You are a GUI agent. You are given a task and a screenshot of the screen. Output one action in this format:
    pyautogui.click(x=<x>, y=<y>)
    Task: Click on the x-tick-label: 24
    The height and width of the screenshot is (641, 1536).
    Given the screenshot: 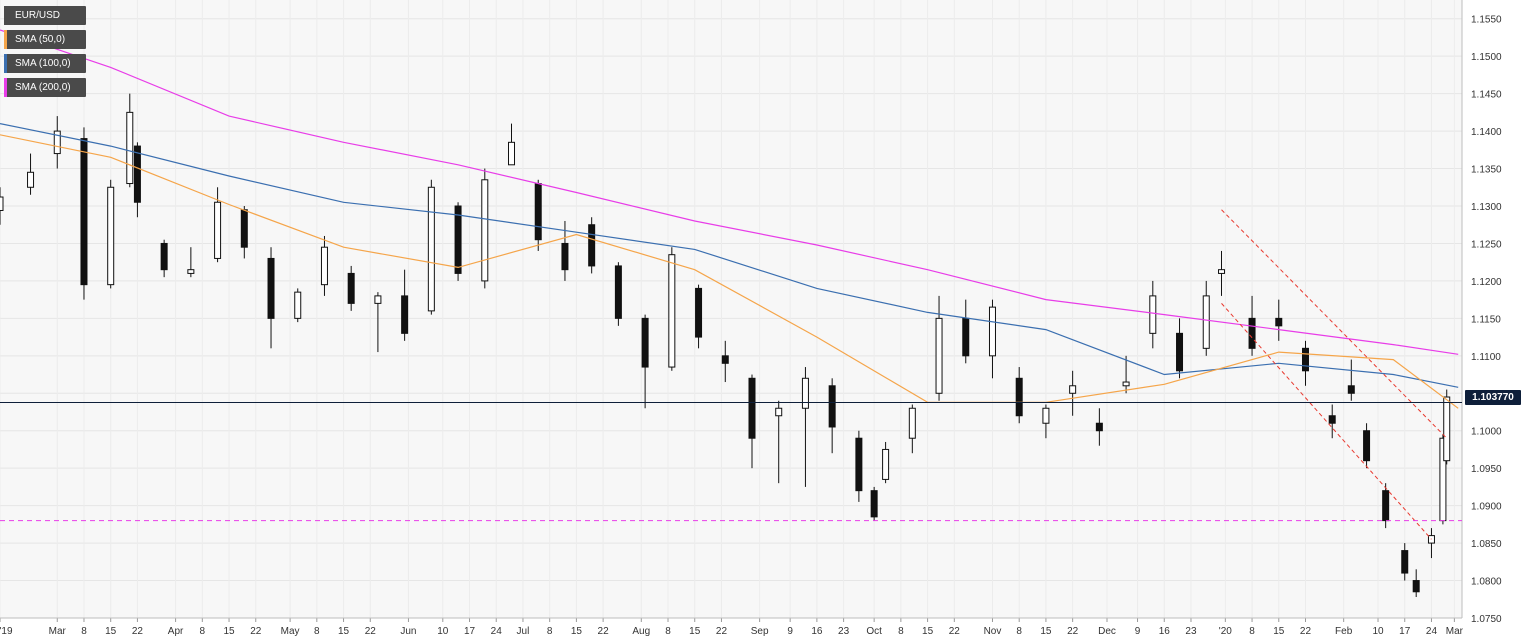 What is the action you would take?
    pyautogui.click(x=497, y=631)
    